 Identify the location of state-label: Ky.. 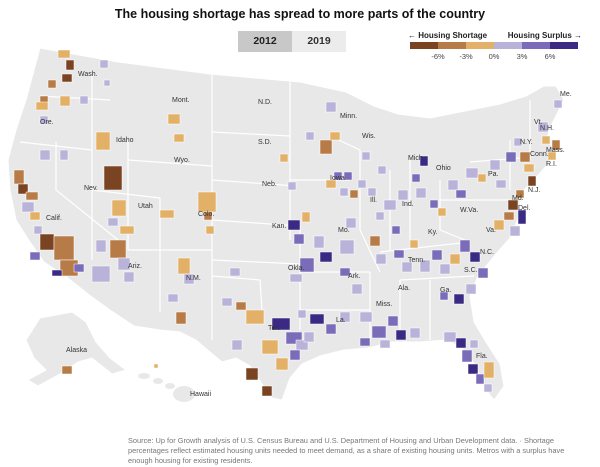
(433, 232).